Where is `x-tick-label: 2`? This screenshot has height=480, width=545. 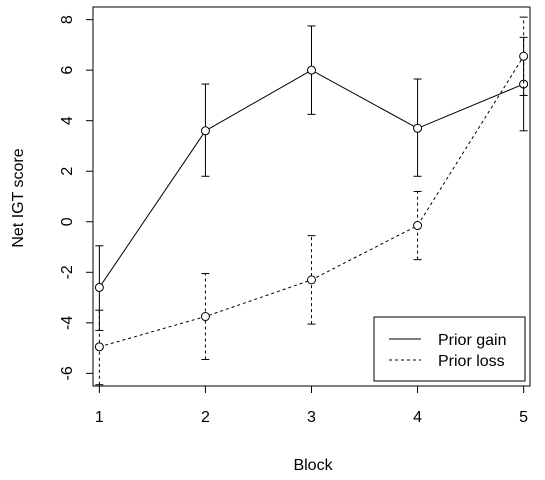 x-tick-label: 2 is located at coordinates (205, 417).